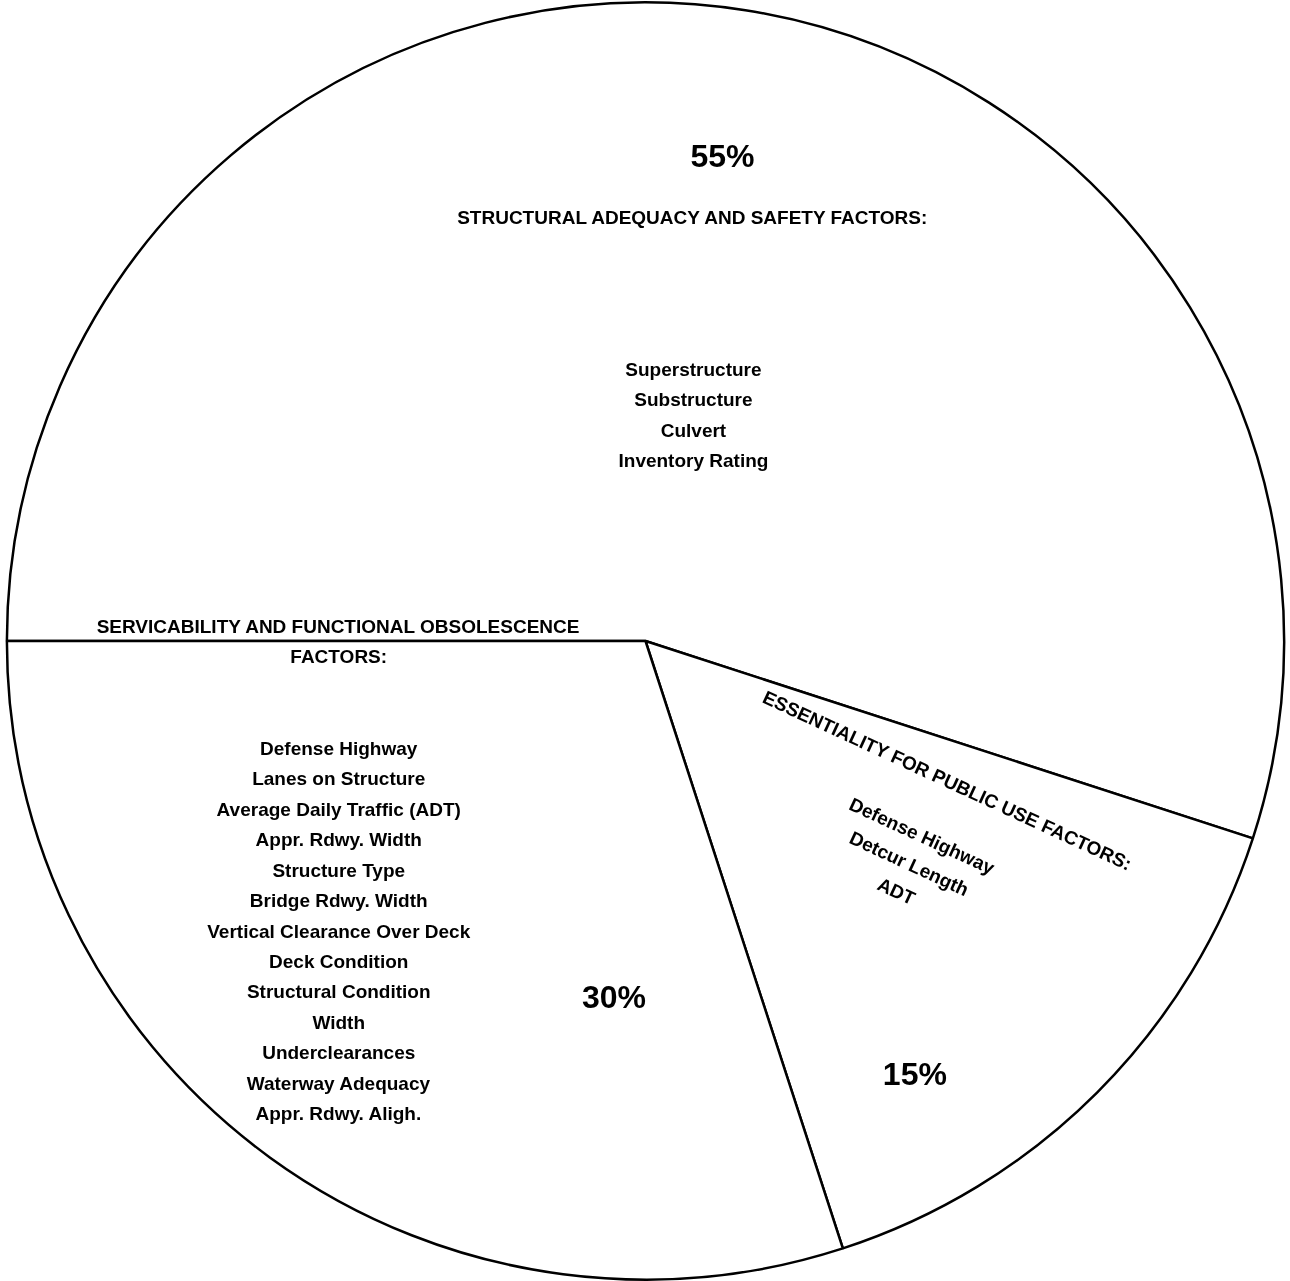  Describe the element at coordinates (692, 339) in the screenshot. I see `category-label: STRUCTURAL ADEQUACY AND SAFETY FACTORS: Superstructure Substructure Culvert Inventory Rating` at that location.